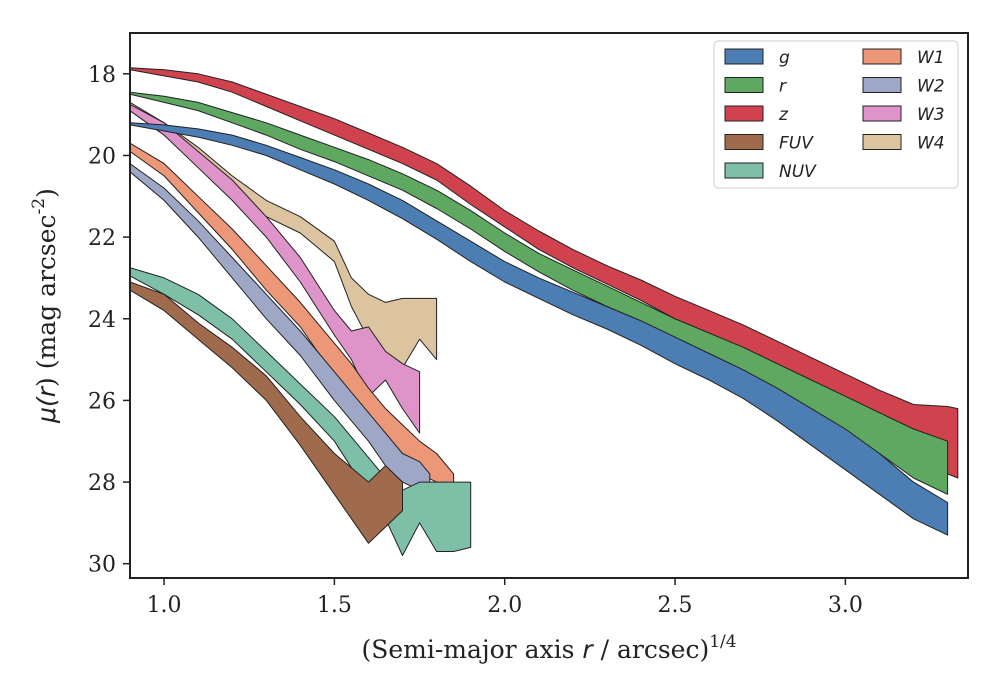 The height and width of the screenshot is (700, 1000). Describe the element at coordinates (882, 85) in the screenshot. I see `legend-swatch-w2` at that location.